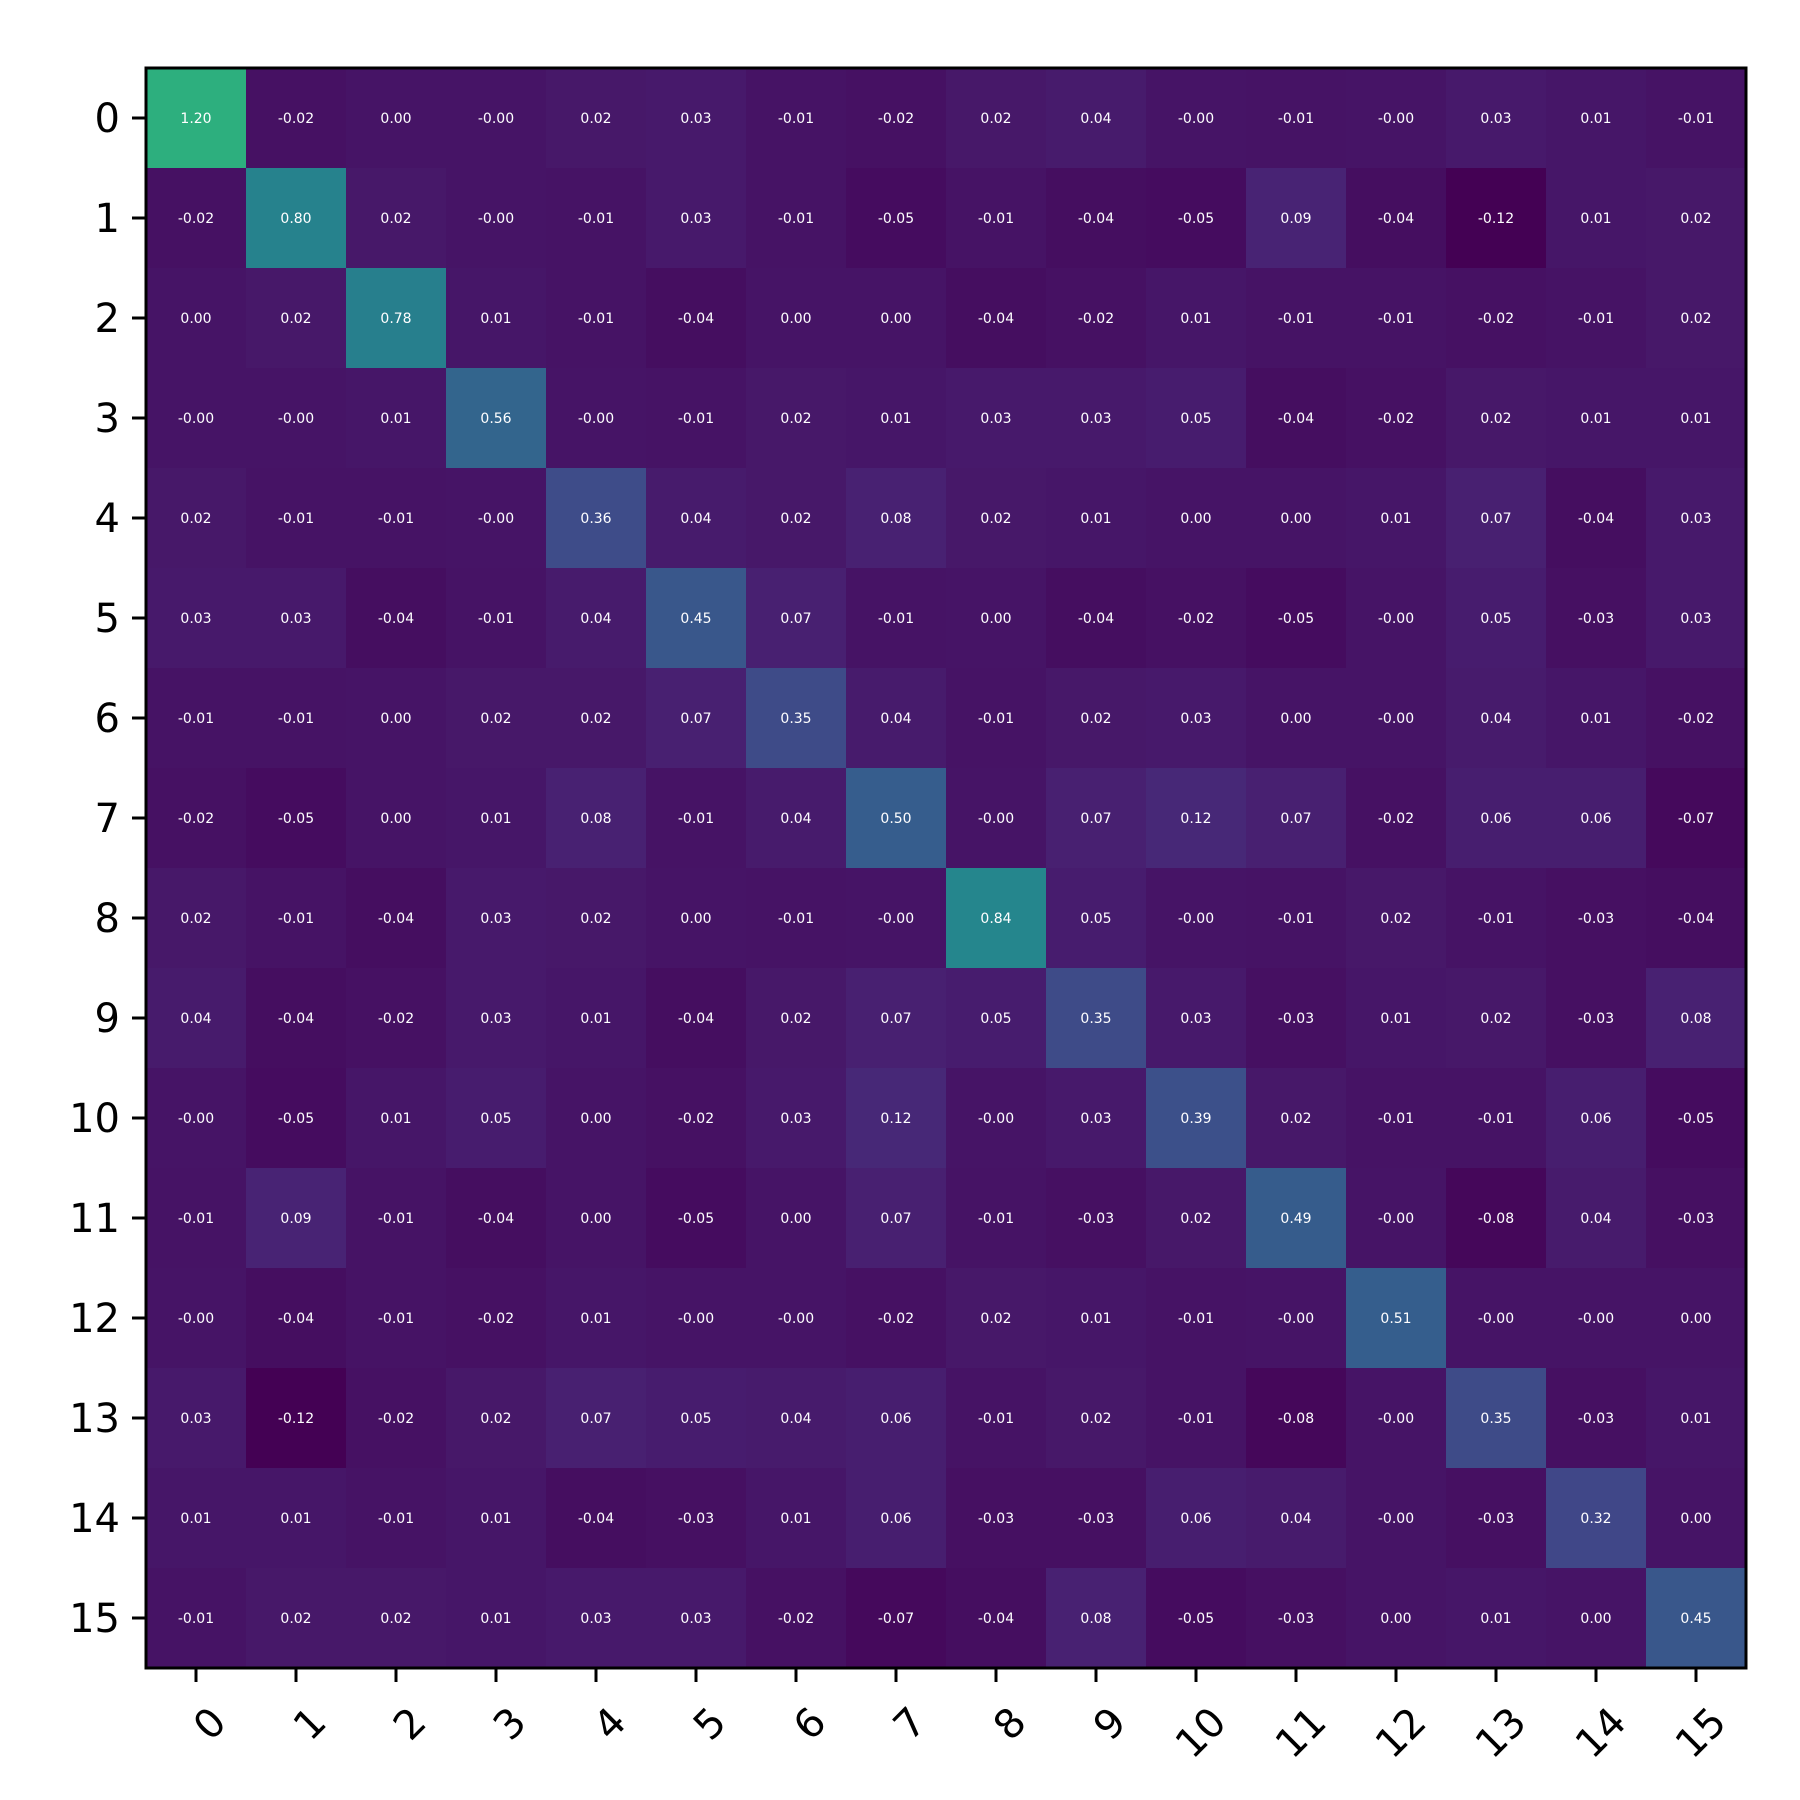 The width and height of the screenshot is (1800, 1800). What do you see at coordinates (1496, 1319) in the screenshot?
I see `cell-value-label-12-13: -0.00` at bounding box center [1496, 1319].